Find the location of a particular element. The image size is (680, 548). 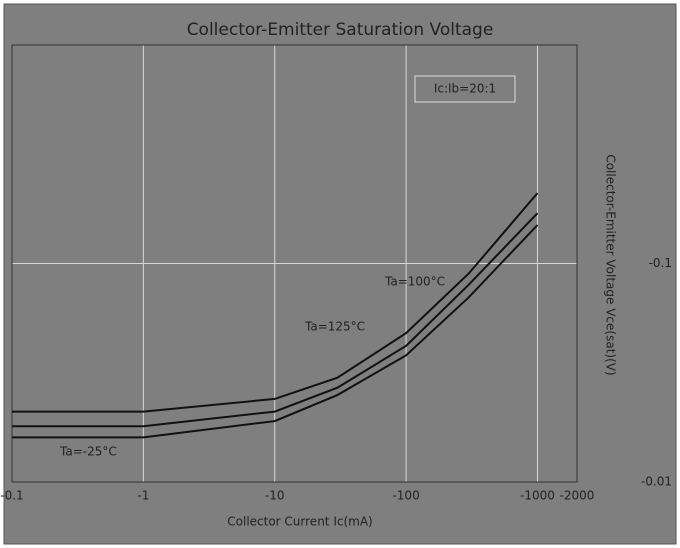

x-tick-label: -10 is located at coordinates (275, 496).